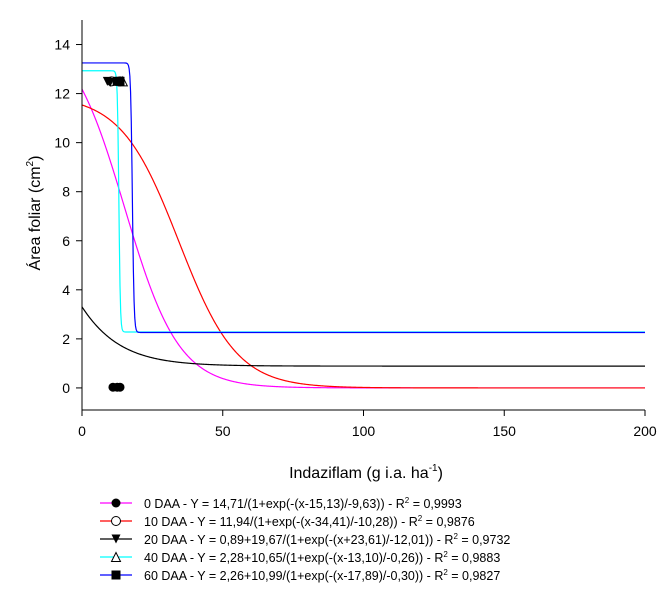  I want to click on y-axis-title-main: Área foliar (cm, so click(34, 218).